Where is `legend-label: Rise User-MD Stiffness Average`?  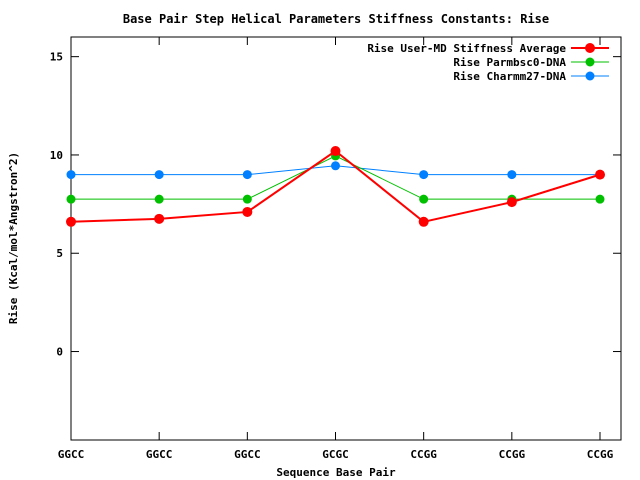
legend-label: Rise User-MD Stiffness Average is located at coordinates (466, 48).